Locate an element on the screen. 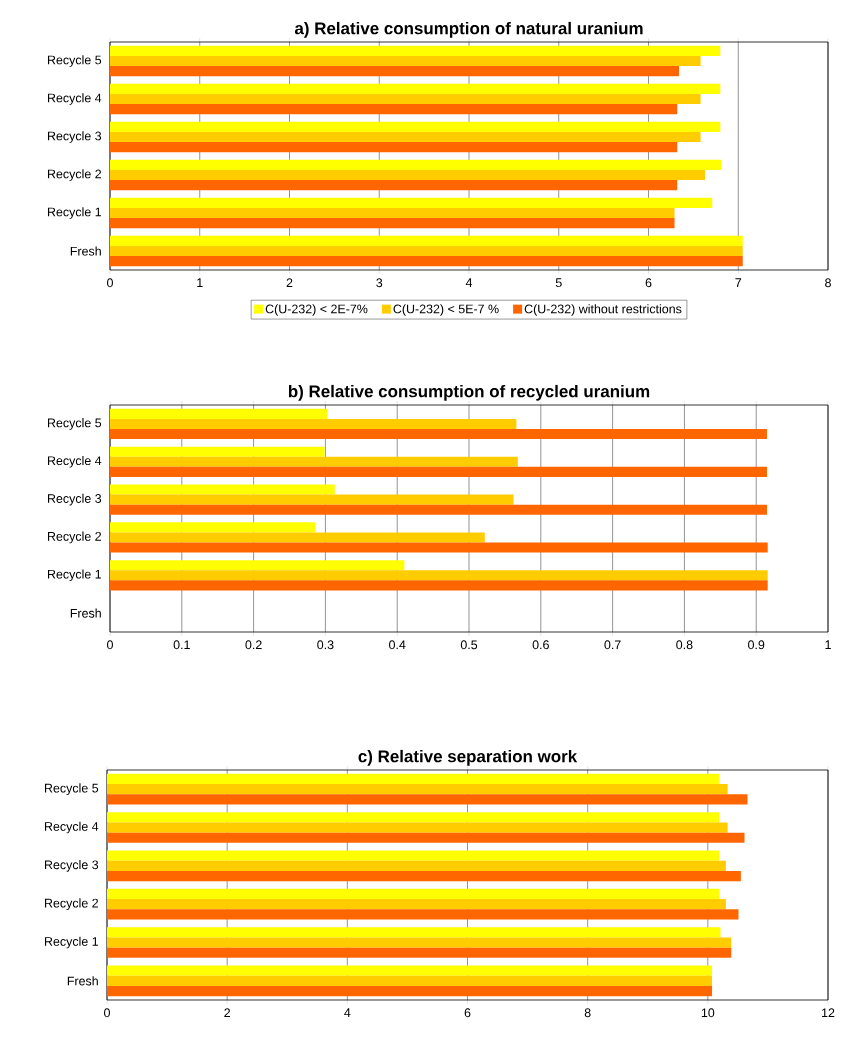 The width and height of the screenshot is (844, 1041). x-tick-label: 0.1 is located at coordinates (181, 645).